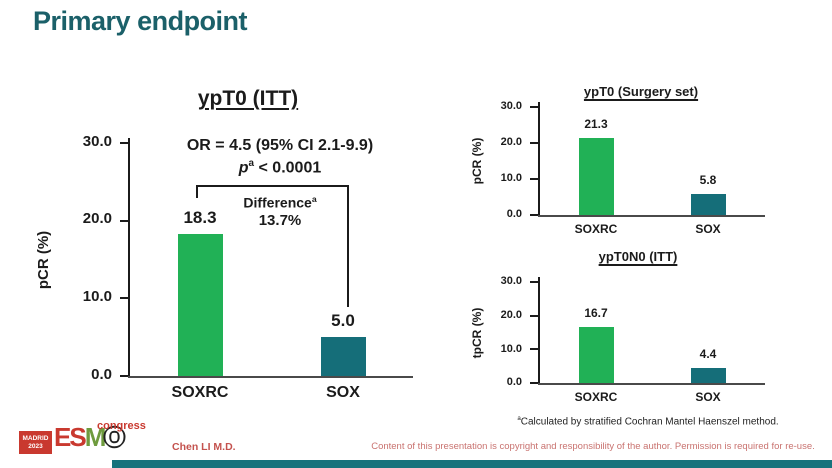 The width and height of the screenshot is (832, 468). What do you see at coordinates (343, 321) in the screenshot?
I see `bar-value-label: 5.0` at bounding box center [343, 321].